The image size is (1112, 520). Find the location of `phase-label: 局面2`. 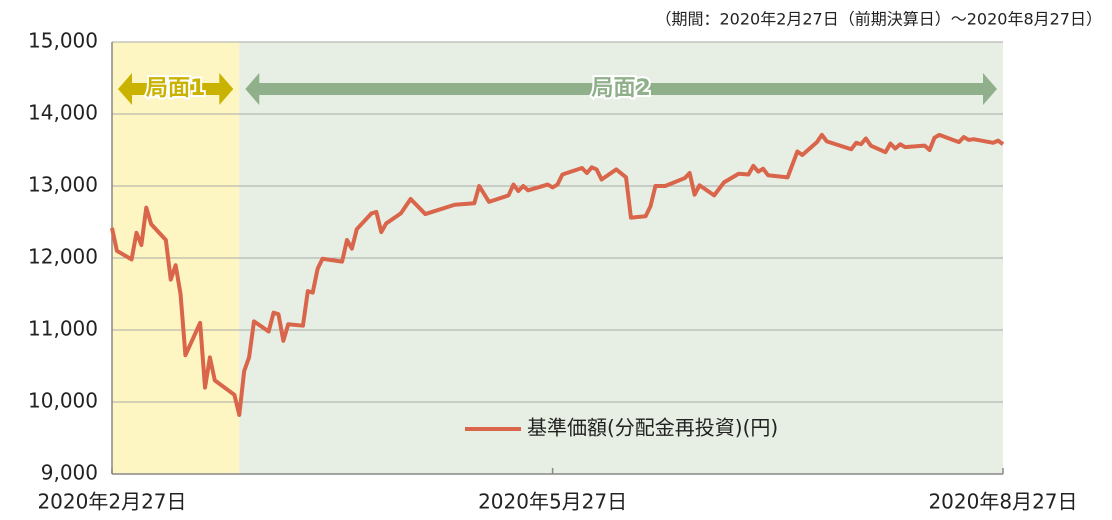

phase-label: 局面2 is located at coordinates (620, 88).